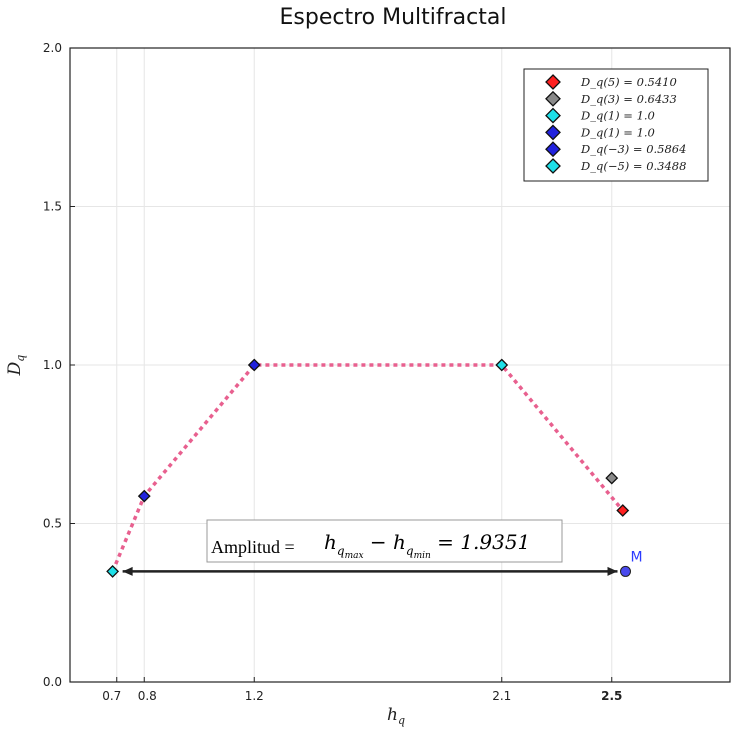 Image resolution: width=744 pixels, height=744 pixels. What do you see at coordinates (111, 696) in the screenshot?
I see `x-tick-label-0: 0.7` at bounding box center [111, 696].